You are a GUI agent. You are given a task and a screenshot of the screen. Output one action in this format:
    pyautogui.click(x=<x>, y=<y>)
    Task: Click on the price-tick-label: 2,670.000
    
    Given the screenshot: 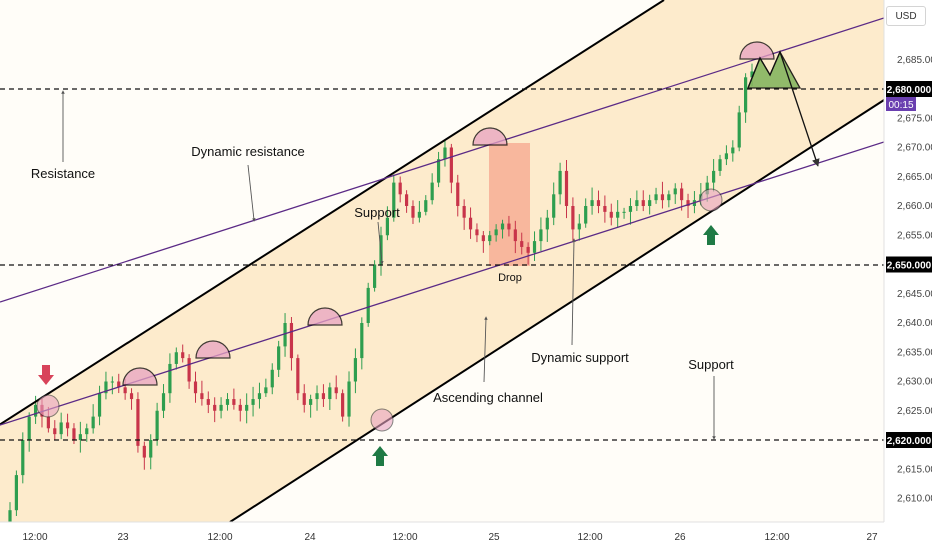 What is the action you would take?
    pyautogui.click(x=914, y=148)
    